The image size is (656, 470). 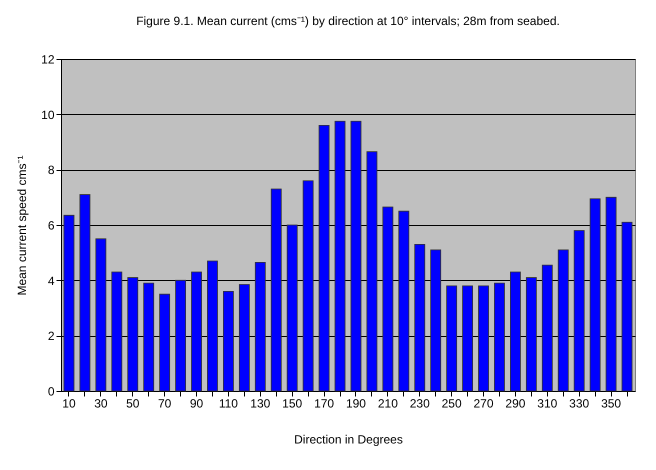 I want to click on y-tick-label: 6, so click(x=51, y=225).